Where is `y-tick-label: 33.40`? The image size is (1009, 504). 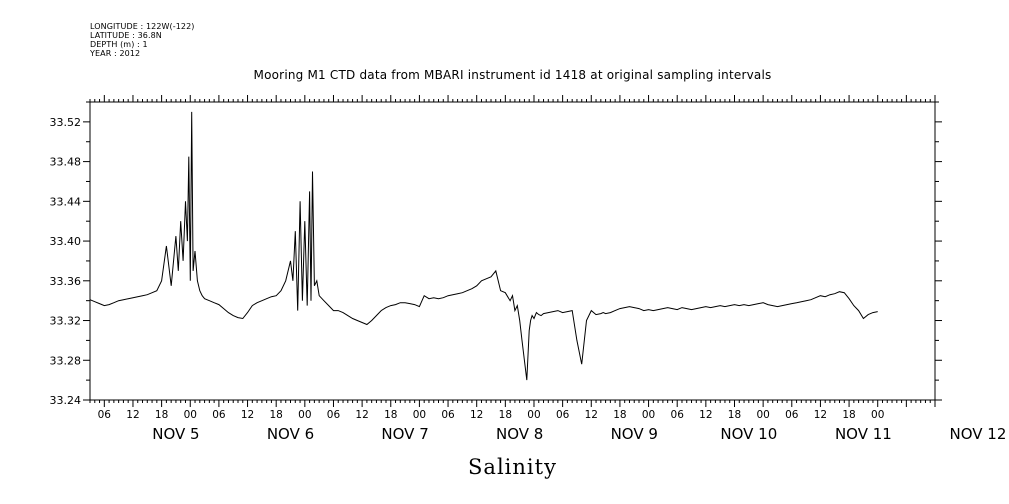 y-tick-label: 33.40 is located at coordinates (66, 241).